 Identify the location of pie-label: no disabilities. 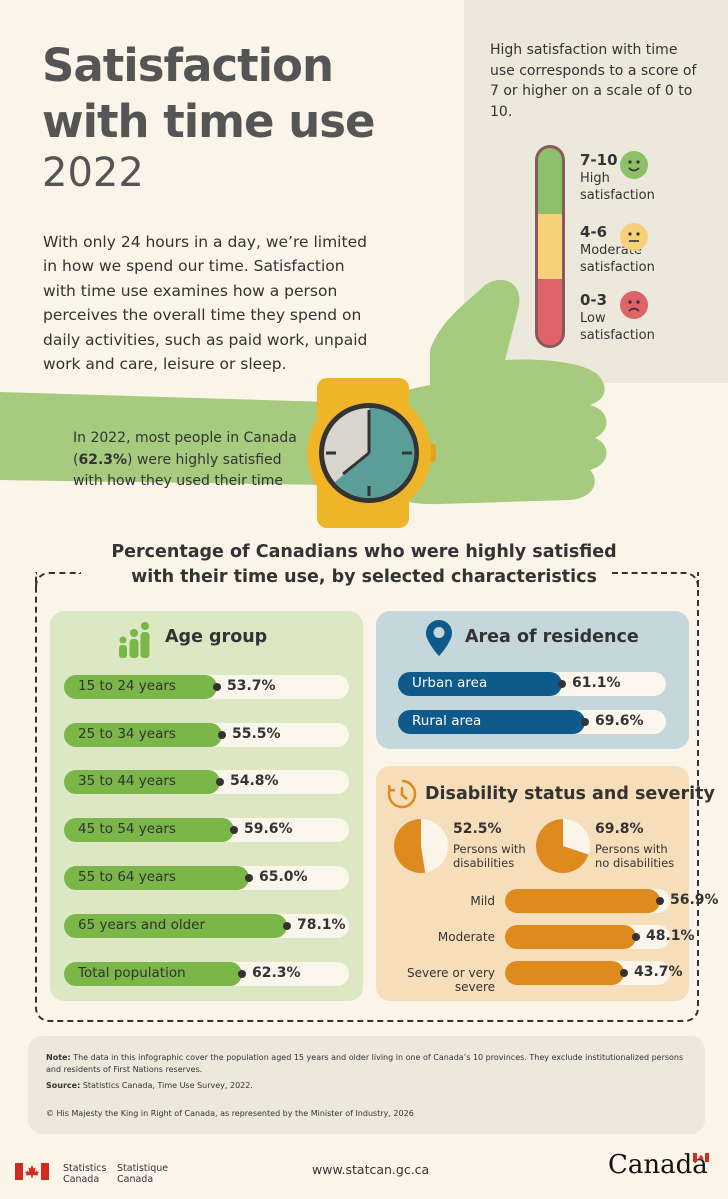
(635, 863).